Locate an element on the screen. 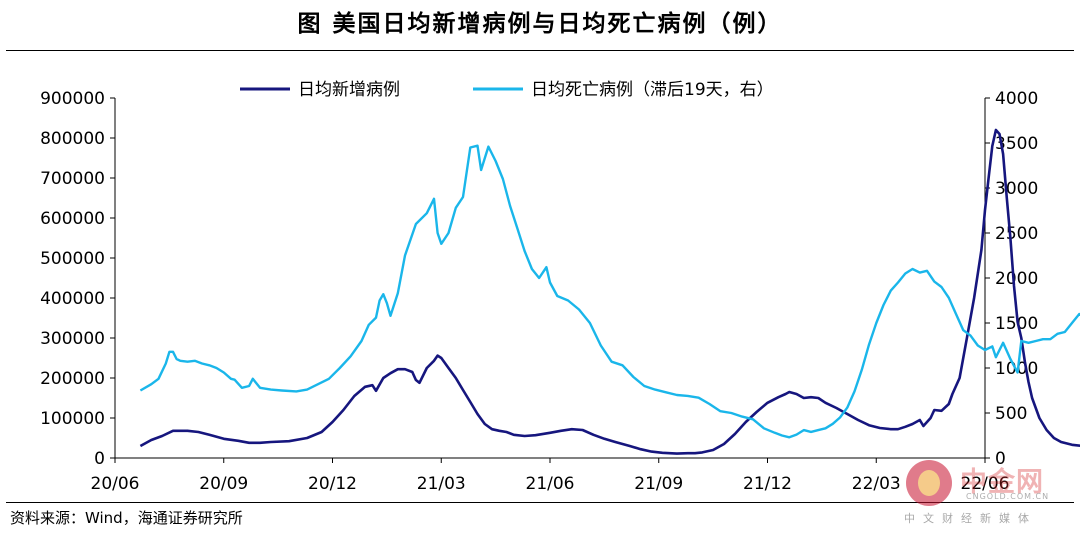 The width and height of the screenshot is (1080, 533). x-tick-label: 20/12 is located at coordinates (332, 484).